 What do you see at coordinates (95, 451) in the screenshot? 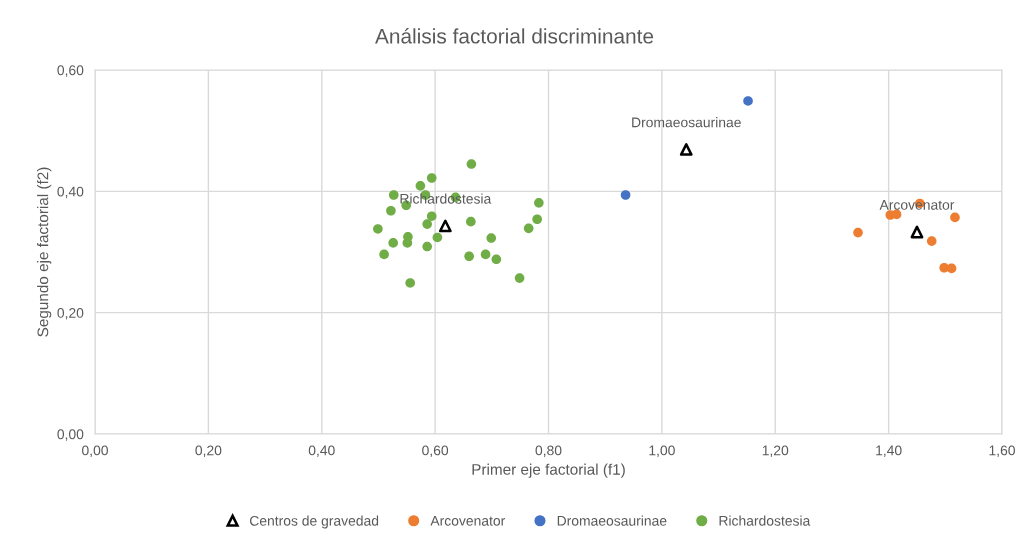
I see `x-tick-label: 0,00` at bounding box center [95, 451].